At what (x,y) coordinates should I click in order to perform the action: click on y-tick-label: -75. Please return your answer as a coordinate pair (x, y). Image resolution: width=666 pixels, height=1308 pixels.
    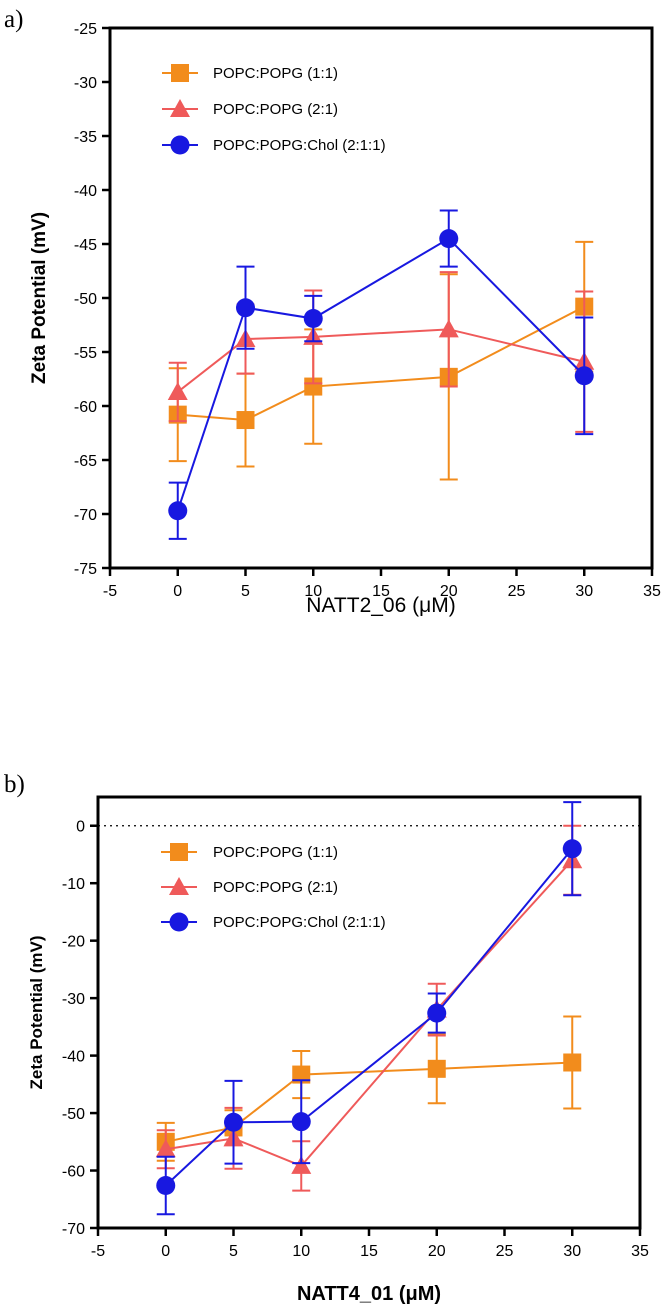
    Looking at the image, I should click on (85, 569).